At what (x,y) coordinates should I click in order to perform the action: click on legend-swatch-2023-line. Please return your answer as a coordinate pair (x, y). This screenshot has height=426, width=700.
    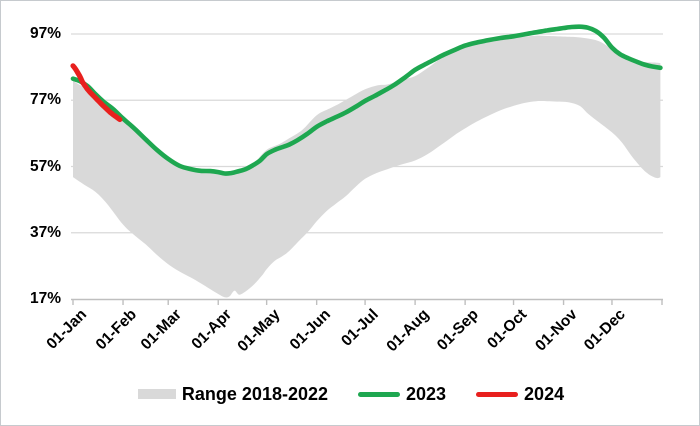
    Looking at the image, I should click on (379, 394).